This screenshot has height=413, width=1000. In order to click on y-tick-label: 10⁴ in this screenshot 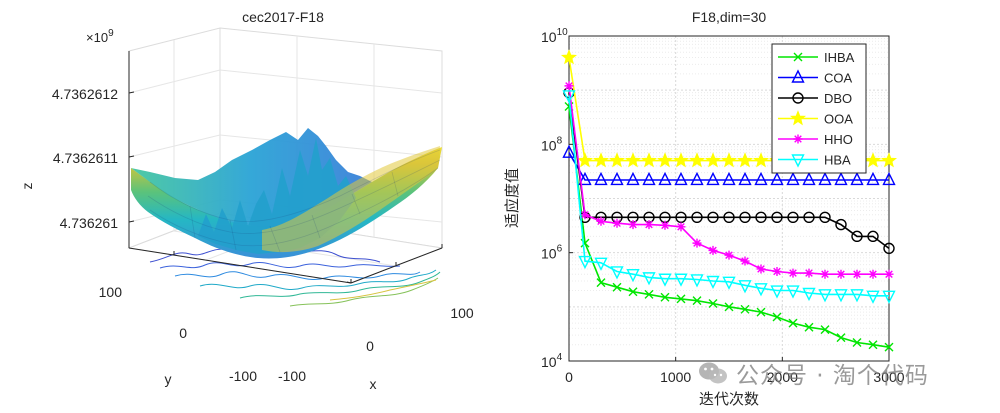, I will do `click(552, 361)`.